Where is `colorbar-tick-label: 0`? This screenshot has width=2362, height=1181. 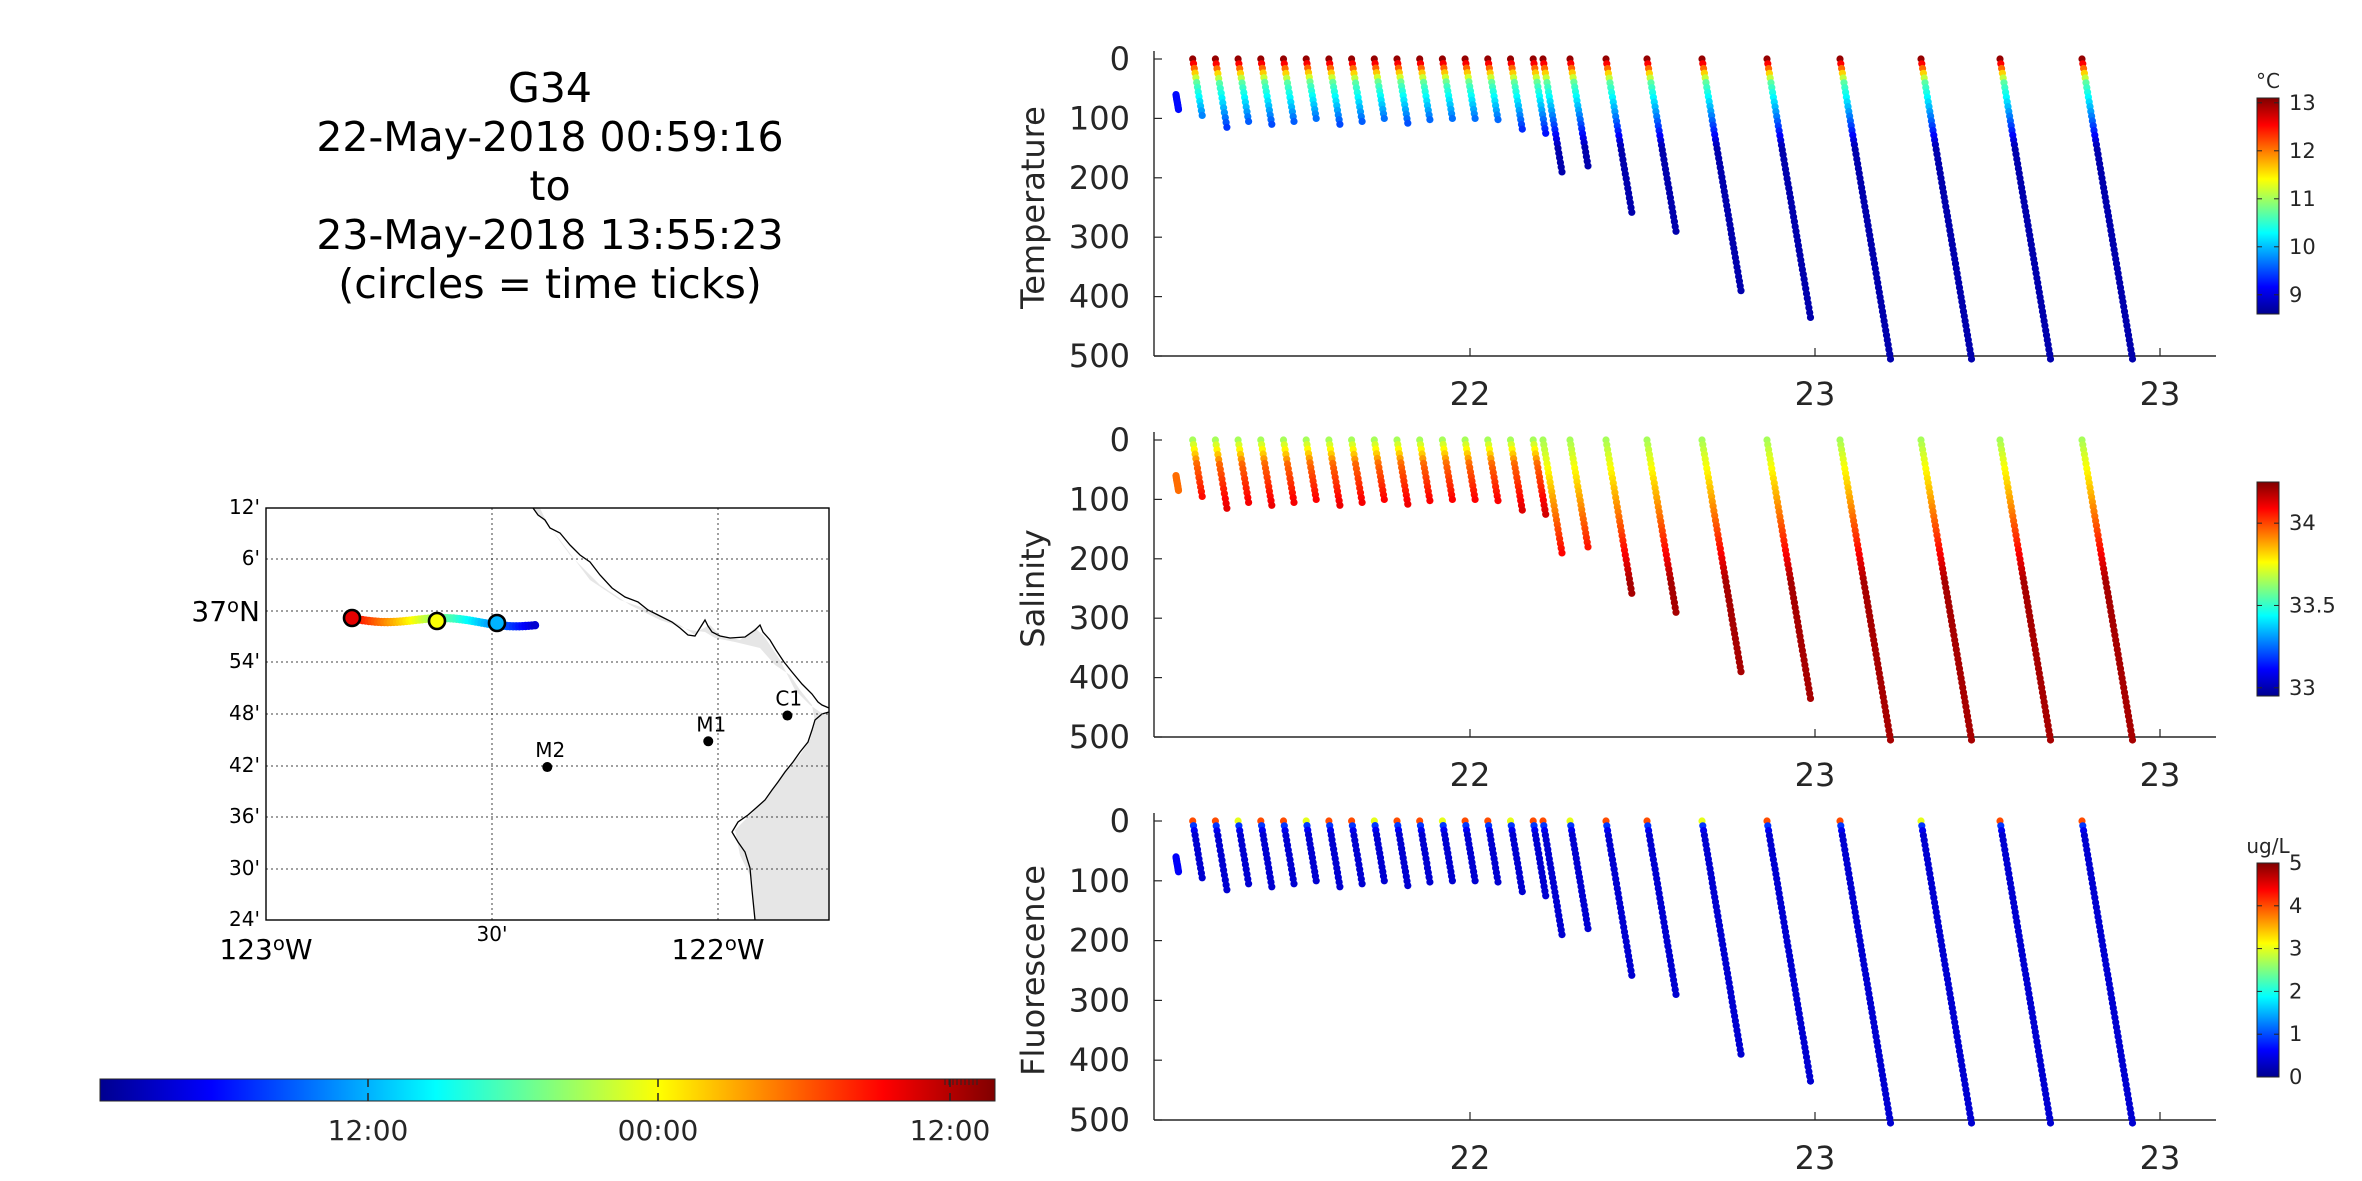 colorbar-tick-label: 0 is located at coordinates (2295, 1077).